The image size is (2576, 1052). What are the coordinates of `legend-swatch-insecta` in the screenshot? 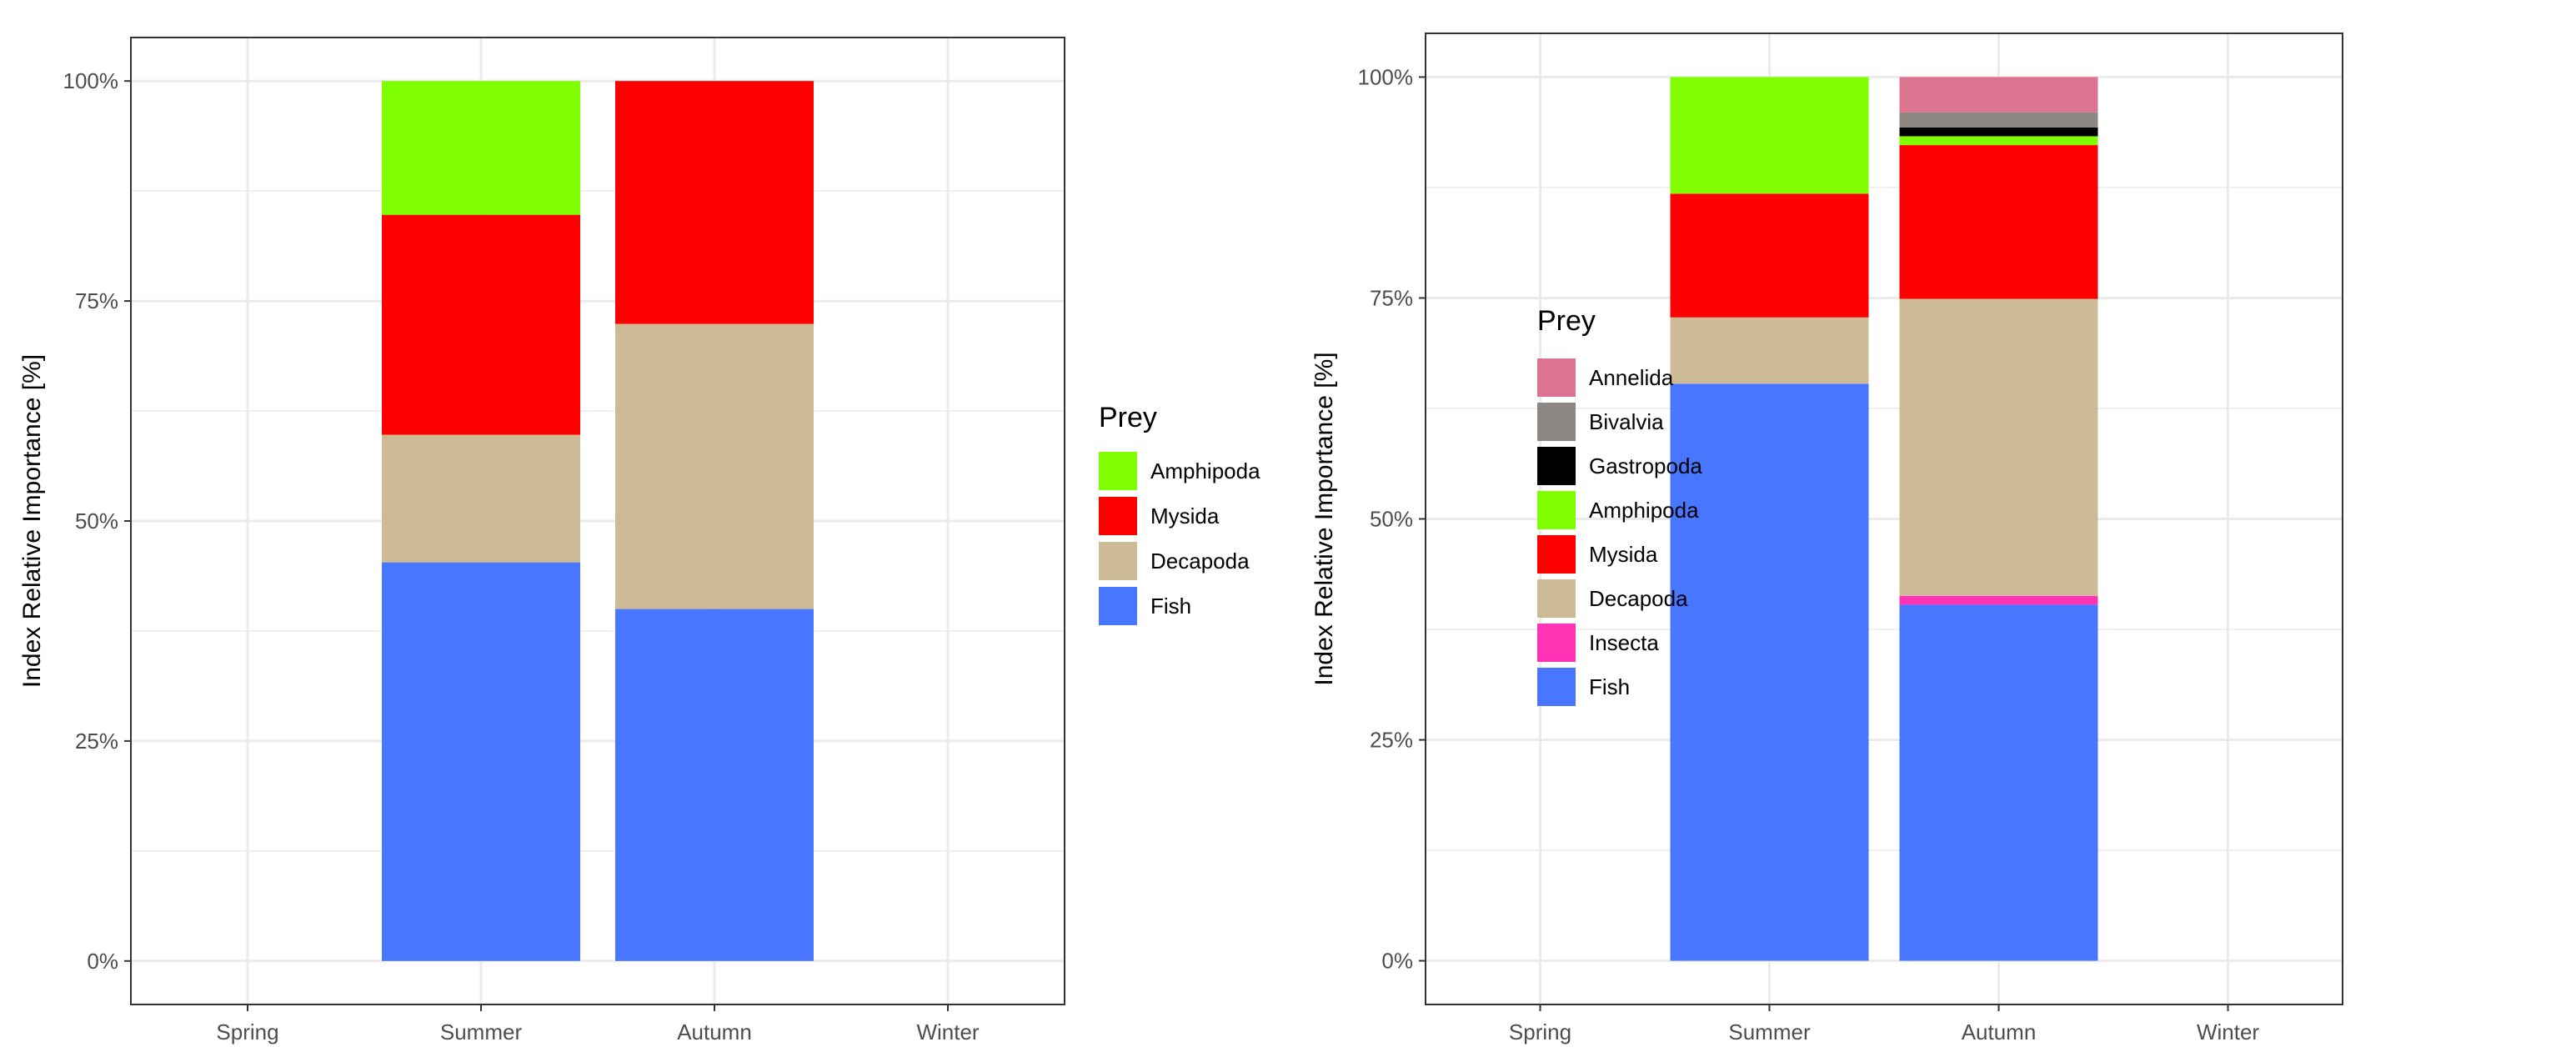 It's located at (1556, 643).